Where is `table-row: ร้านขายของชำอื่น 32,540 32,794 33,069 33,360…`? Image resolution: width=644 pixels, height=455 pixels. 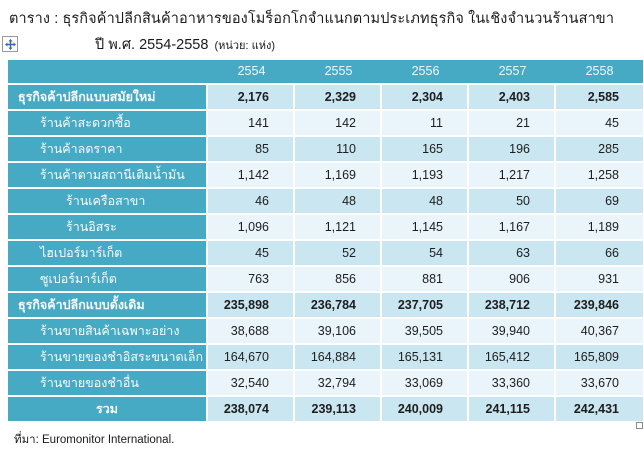 table-row: ร้านขายของชำอื่น 32,540 32,794 33,069 33,360… is located at coordinates (325, 383).